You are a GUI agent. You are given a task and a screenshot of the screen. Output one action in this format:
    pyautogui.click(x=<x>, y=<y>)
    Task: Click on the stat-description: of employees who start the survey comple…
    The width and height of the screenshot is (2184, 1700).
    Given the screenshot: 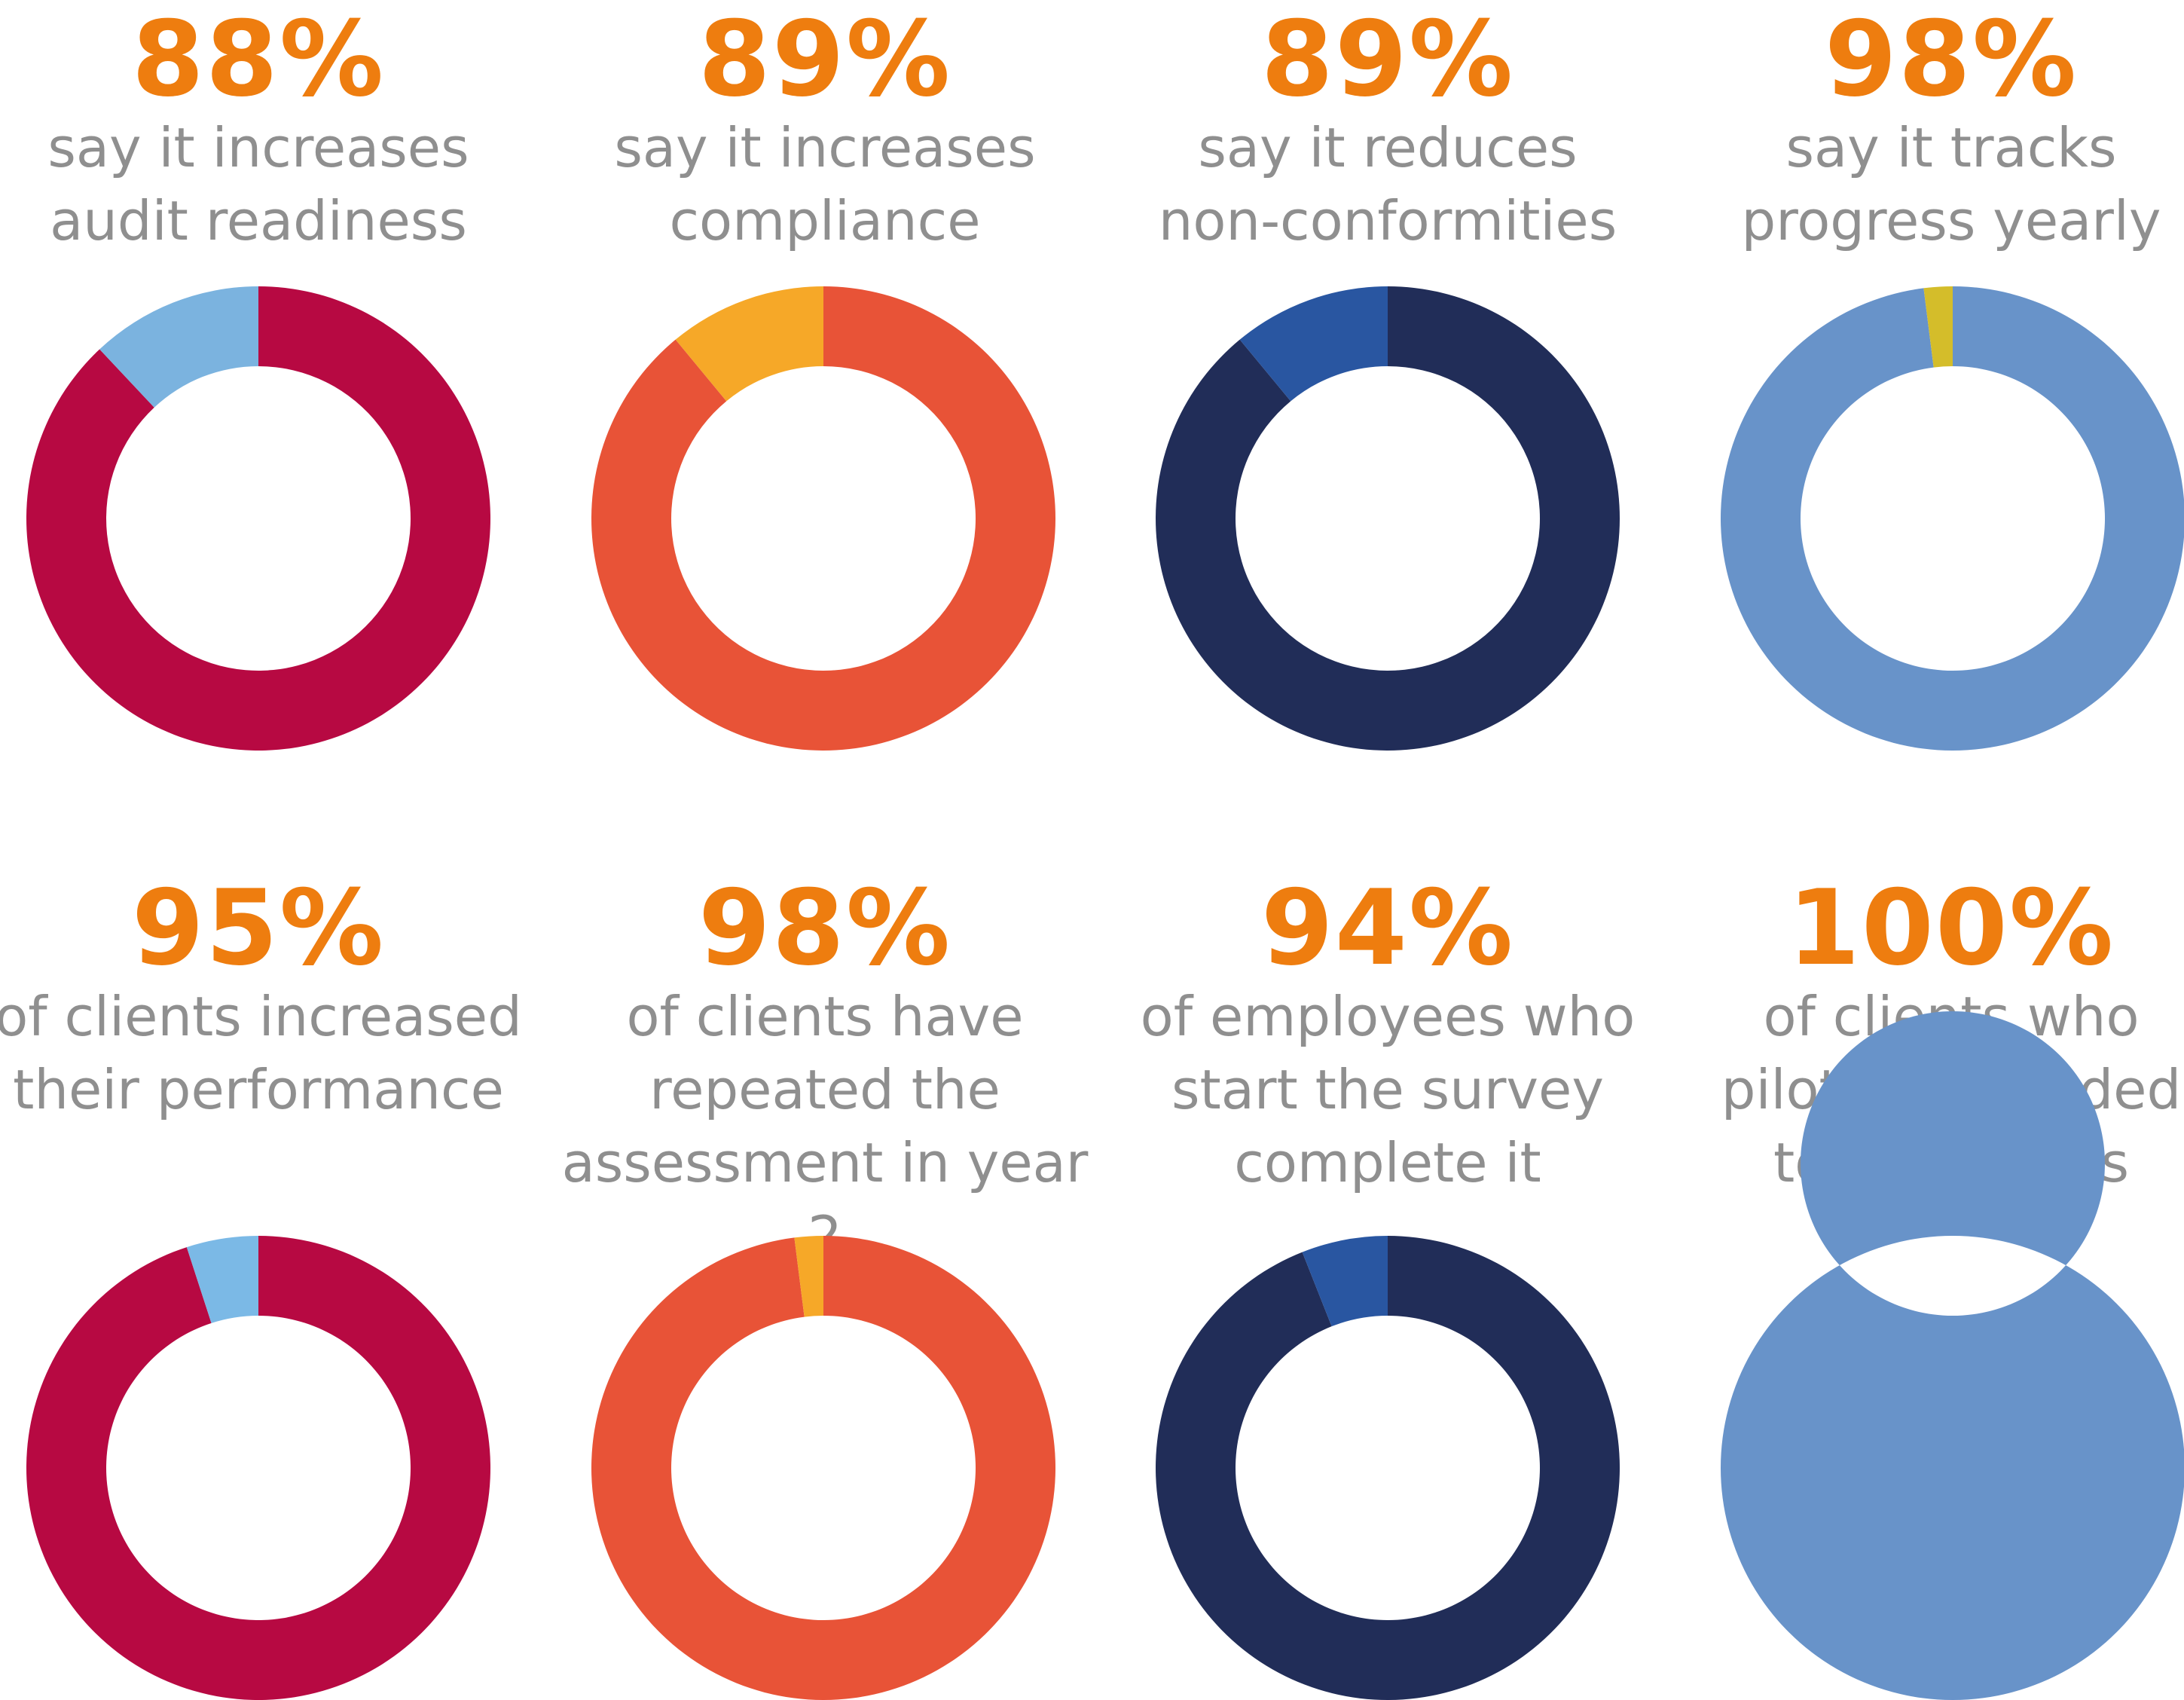 What is the action you would take?
    pyautogui.click(x=1388, y=1089)
    